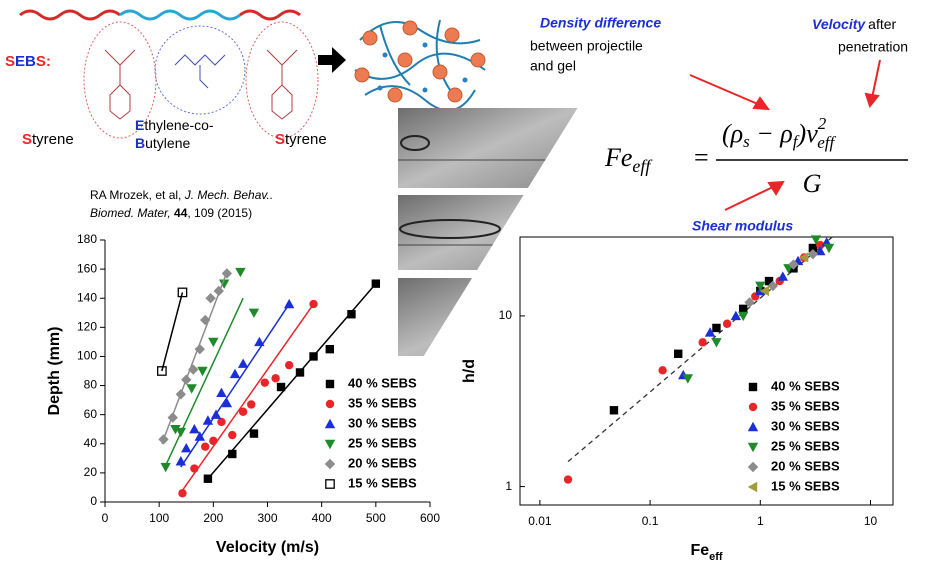  Describe the element at coordinates (267, 547) in the screenshot. I see `x-axis-title: Velocity (m/s)` at that location.